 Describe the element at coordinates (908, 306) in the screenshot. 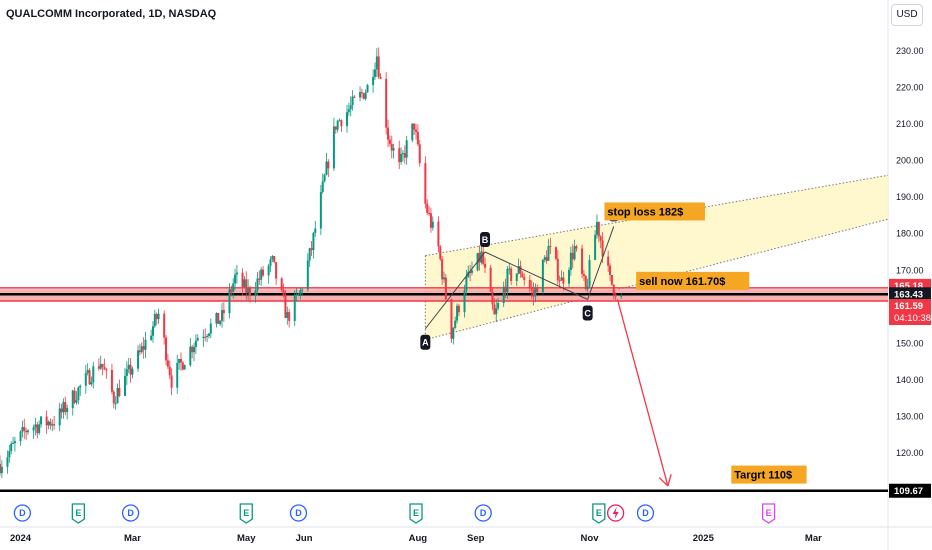

I see `price-label-value: 161.59` at that location.